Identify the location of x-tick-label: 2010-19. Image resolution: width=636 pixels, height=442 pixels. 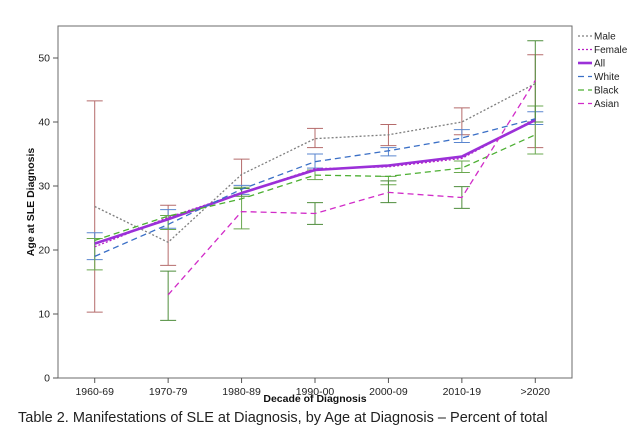
(462, 392).